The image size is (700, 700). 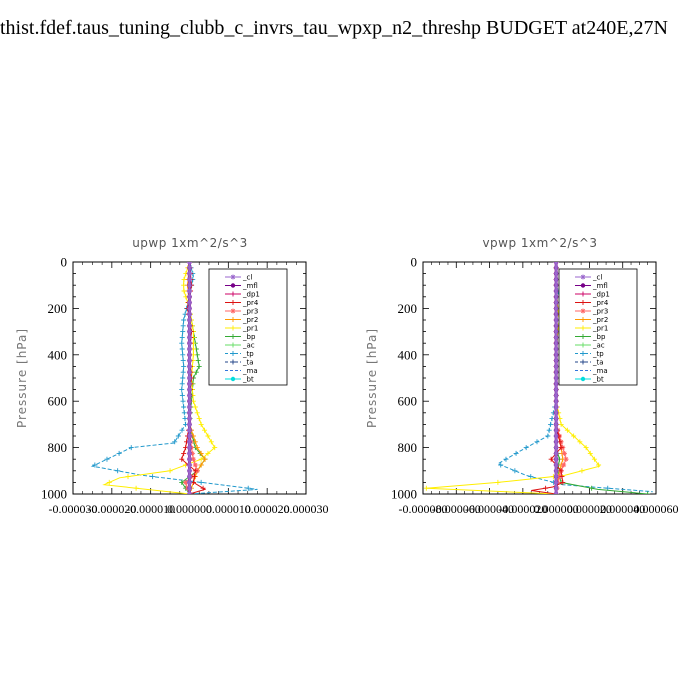 I want to click on legend-entry-bt: _bt, so click(x=239, y=380).